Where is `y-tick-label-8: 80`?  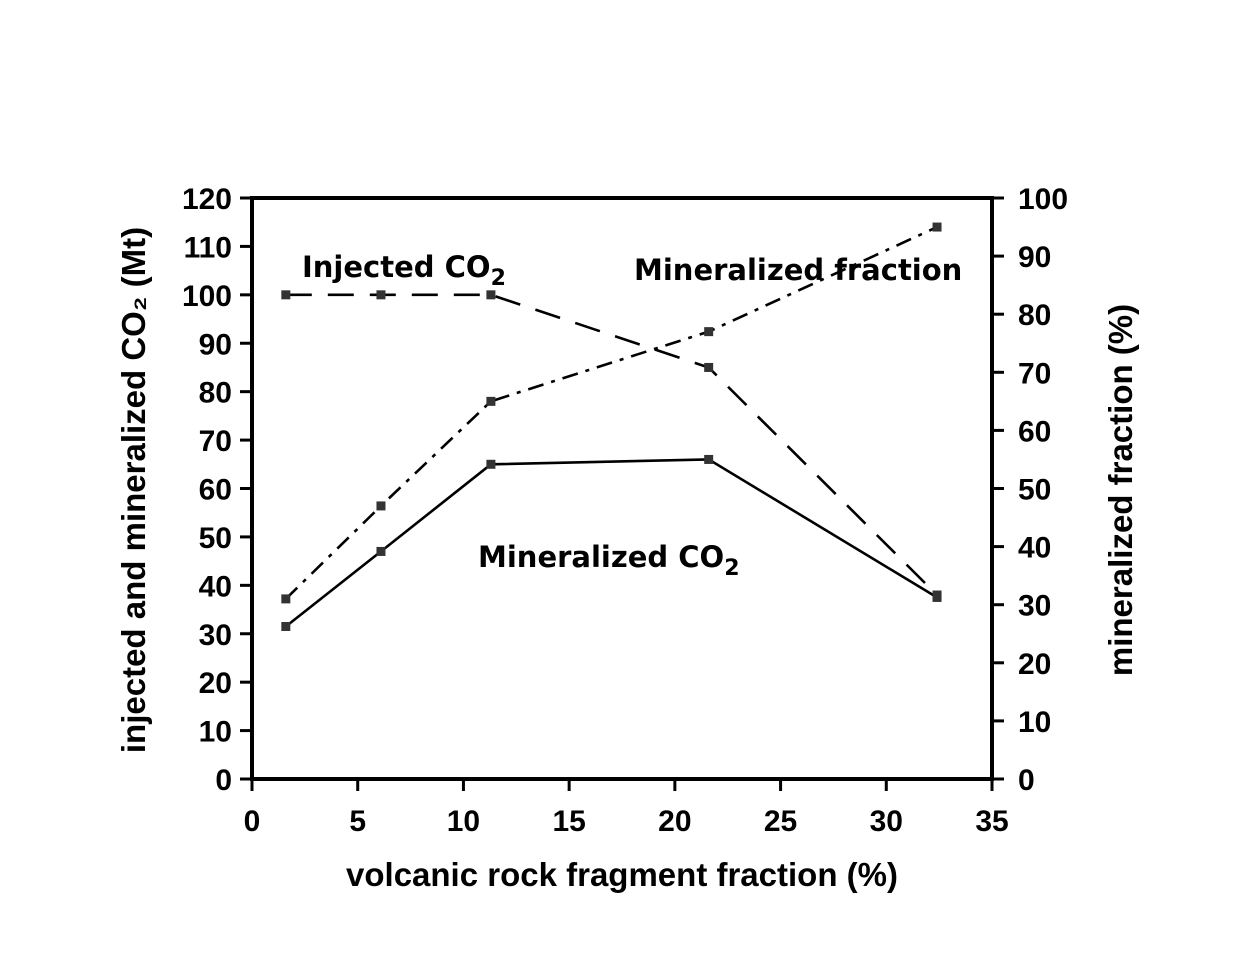
y-tick-label-8: 80 is located at coordinates (215, 393).